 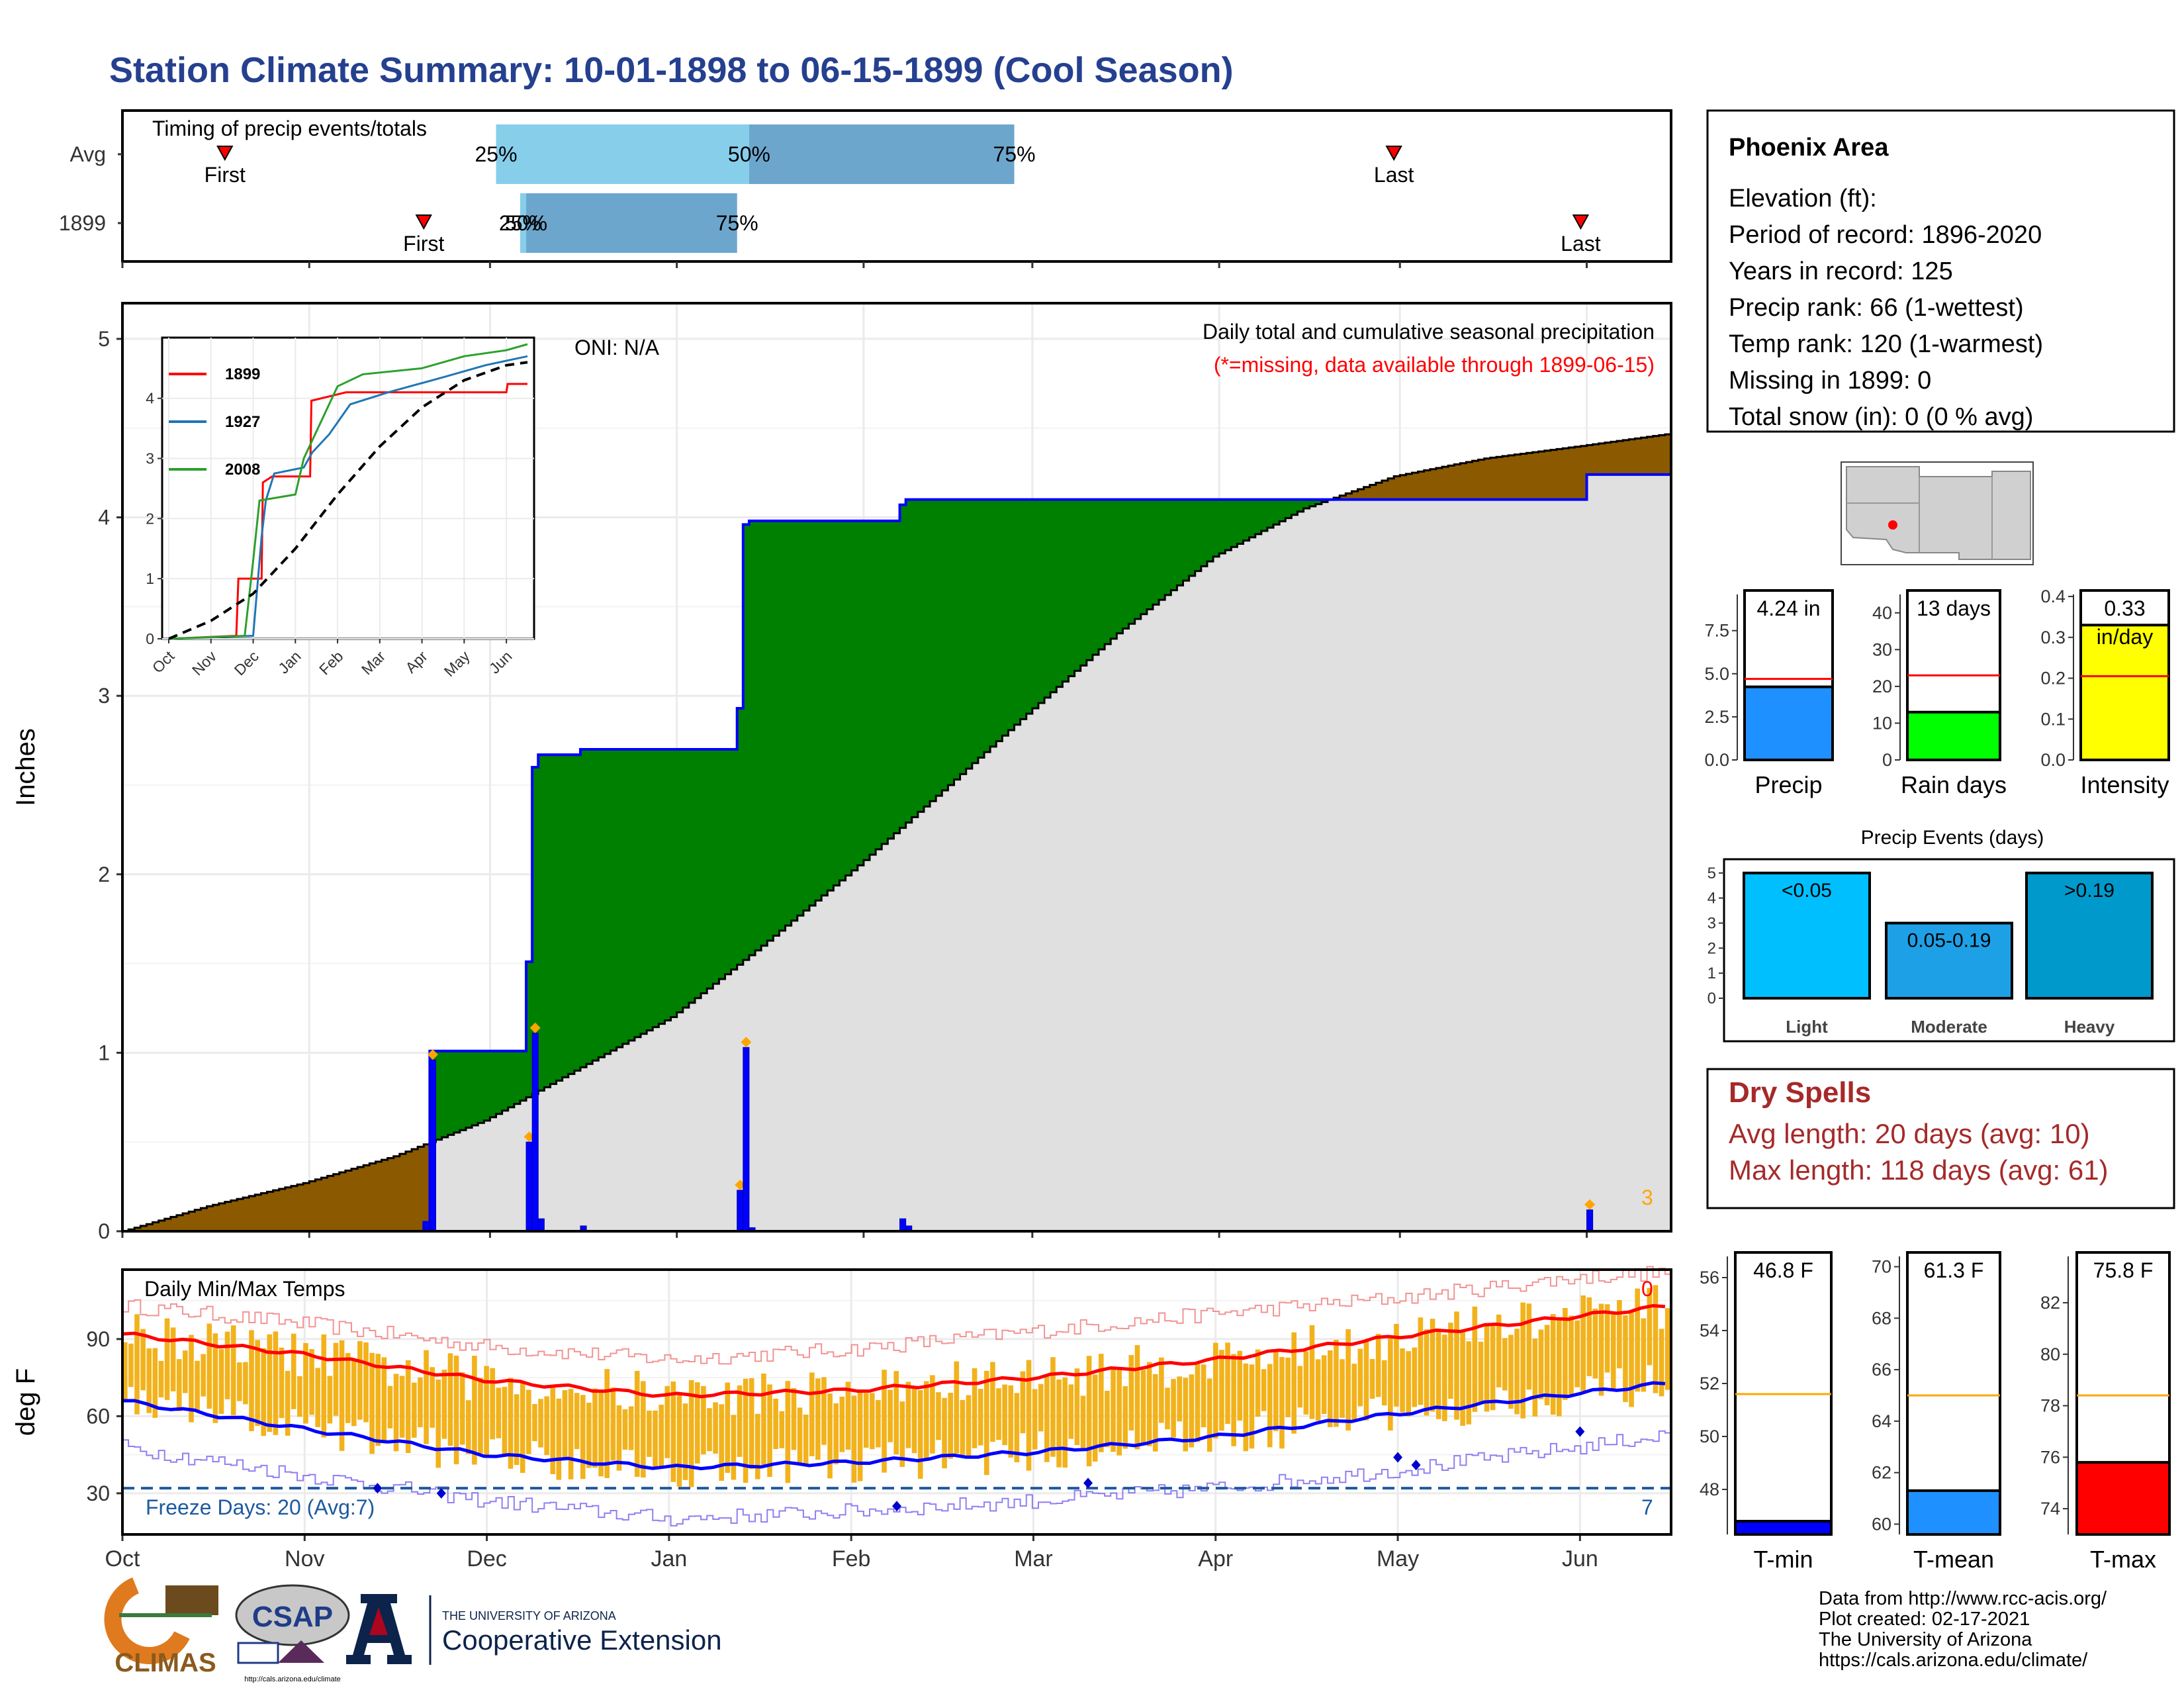 I want to click on footer-line-4: https://cals.arizona.edu/climate/, so click(x=1954, y=1660).